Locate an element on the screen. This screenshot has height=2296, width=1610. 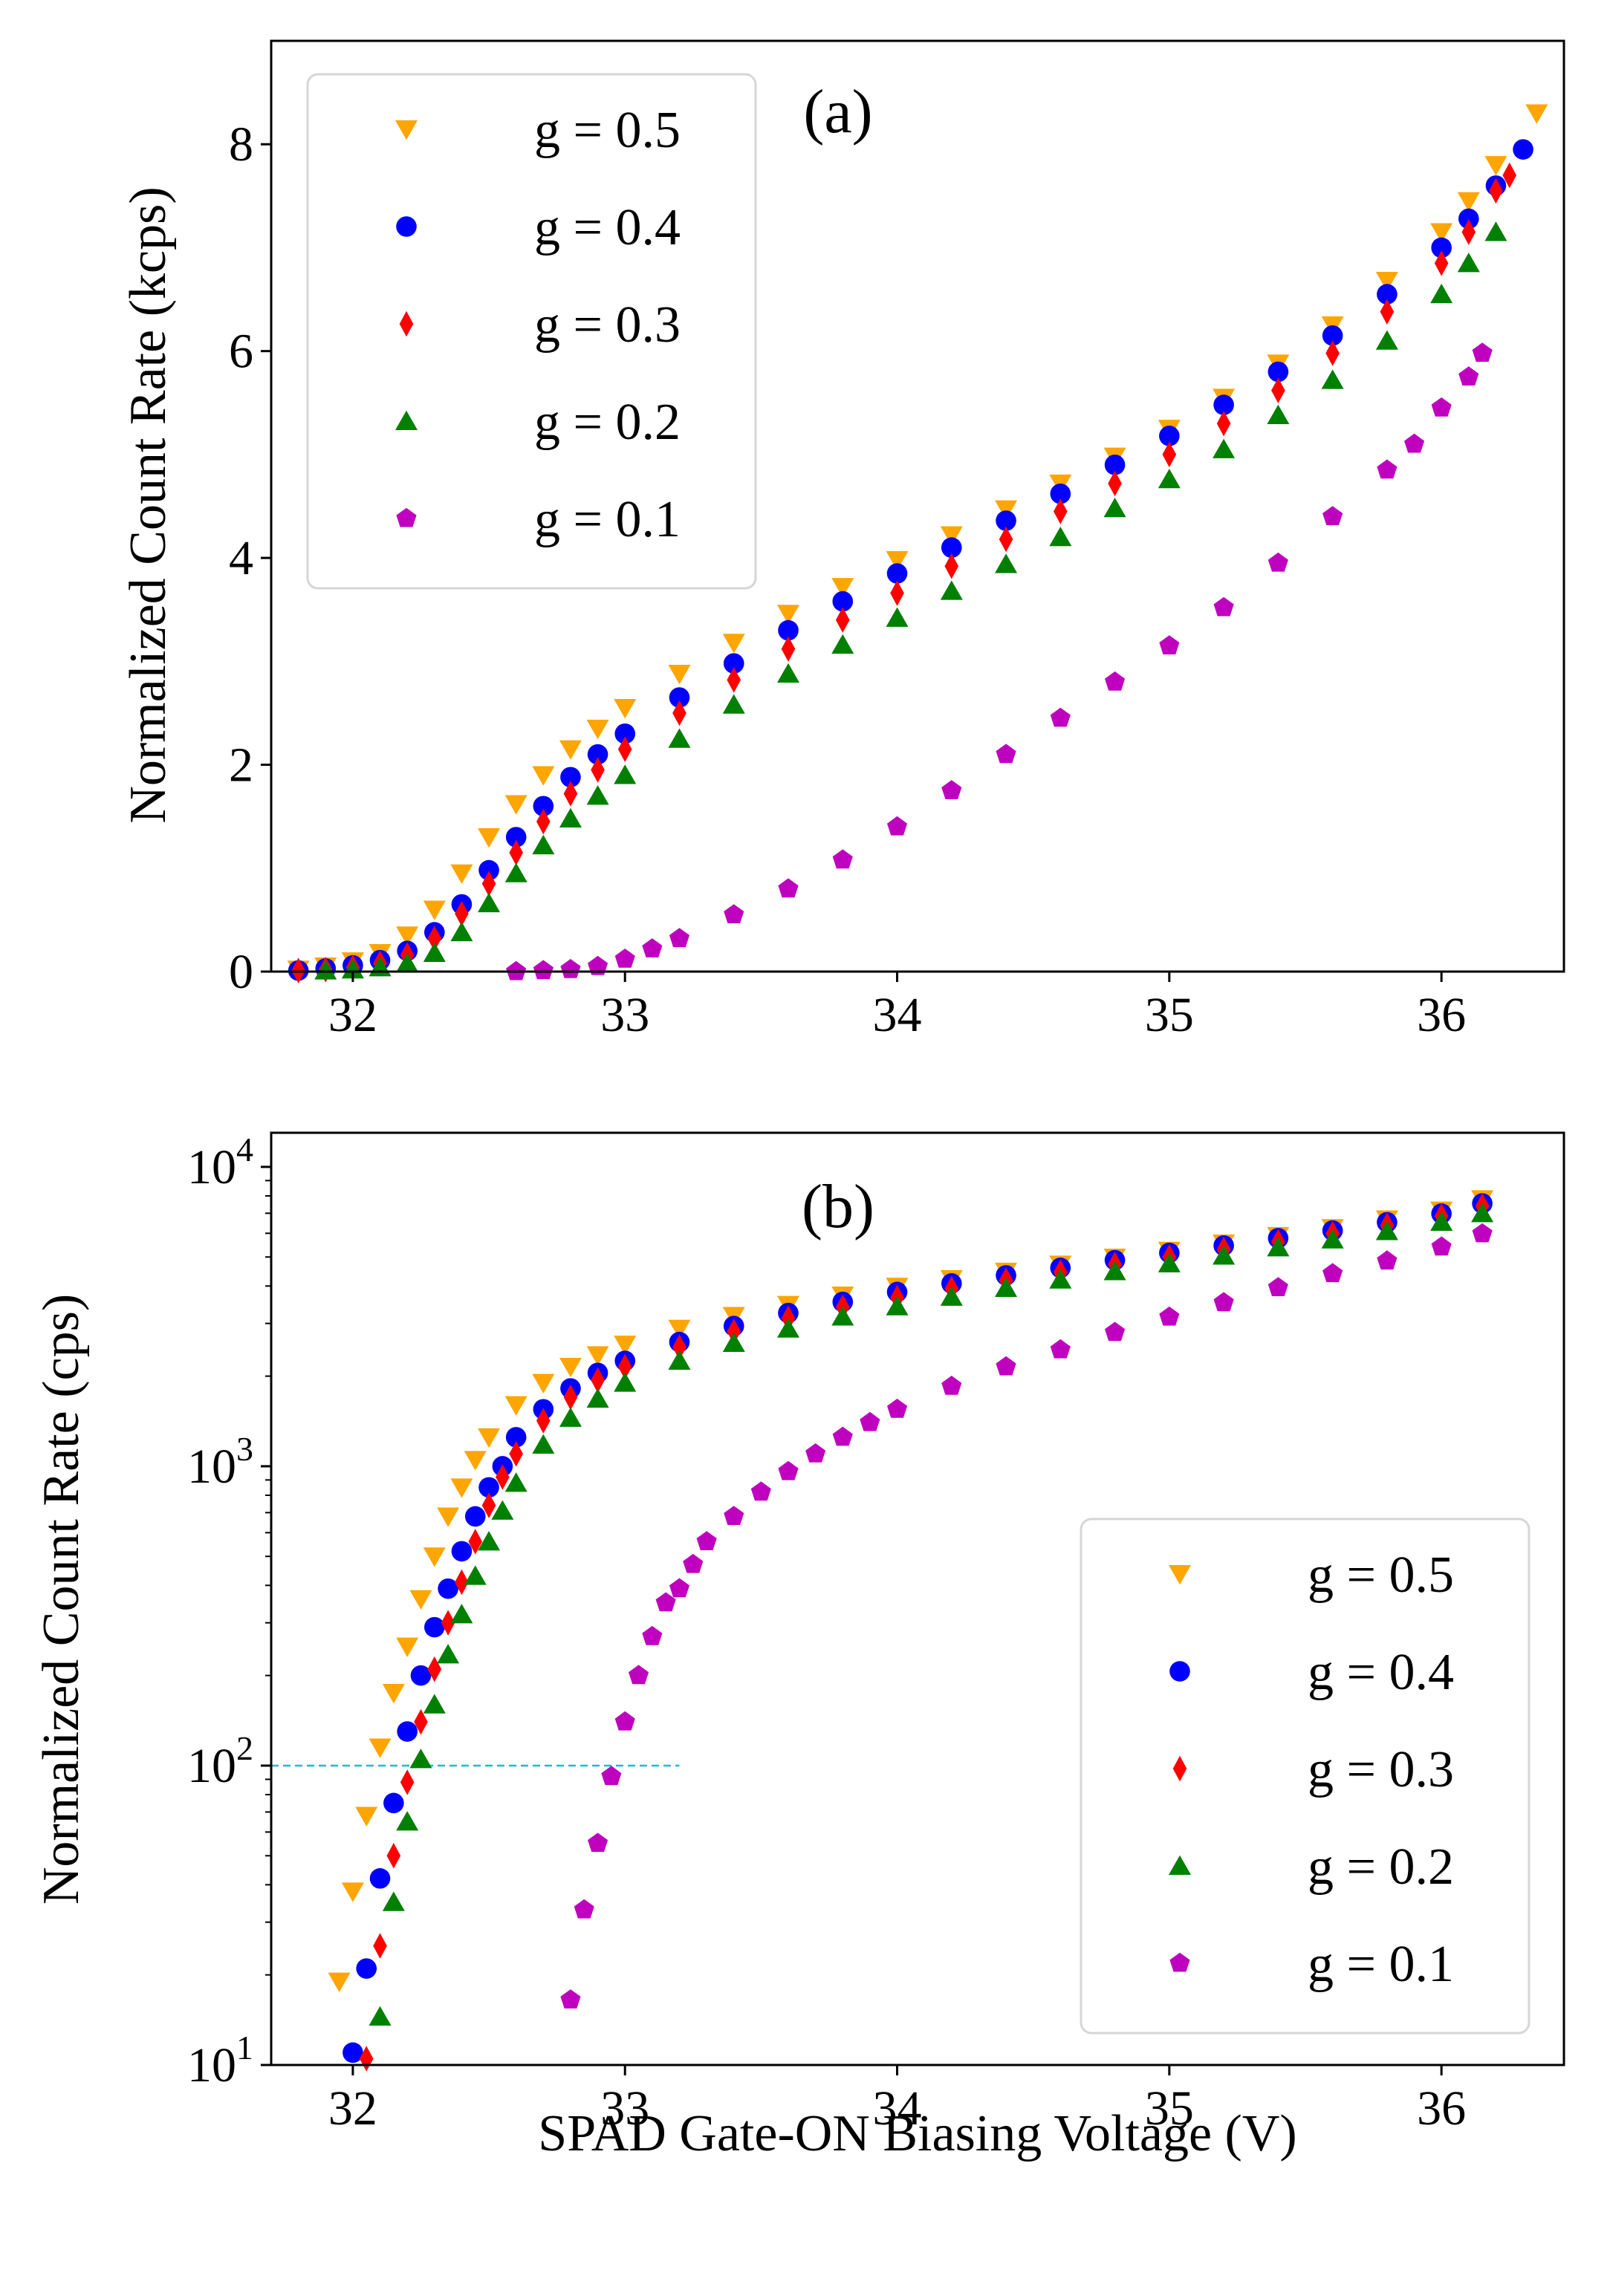
y-tick-label: 0 is located at coordinates (241, 972).